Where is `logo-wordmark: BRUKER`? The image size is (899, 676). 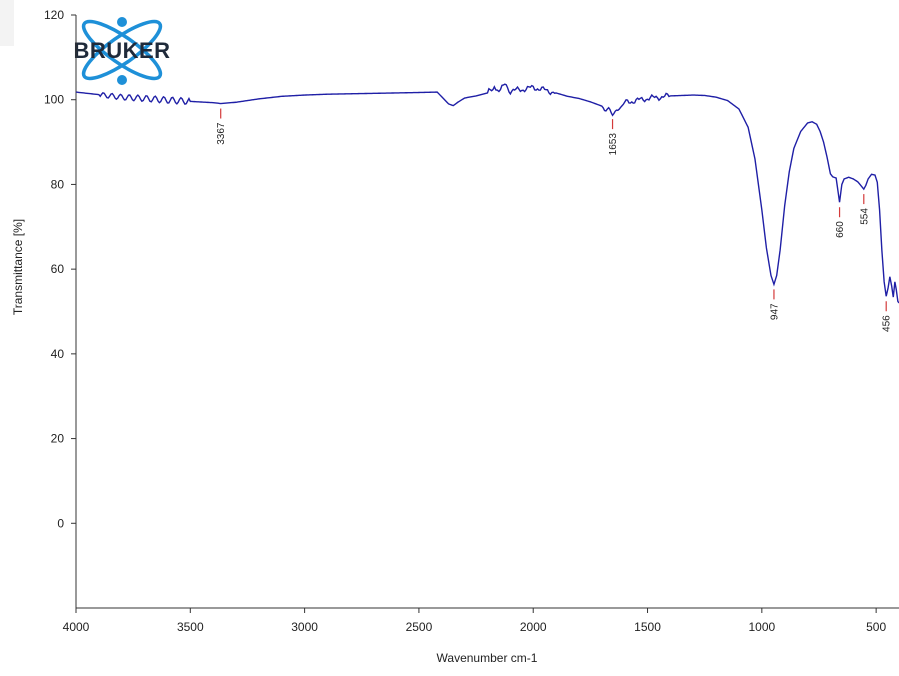
logo-wordmark: BRUKER is located at coordinates (121, 50).